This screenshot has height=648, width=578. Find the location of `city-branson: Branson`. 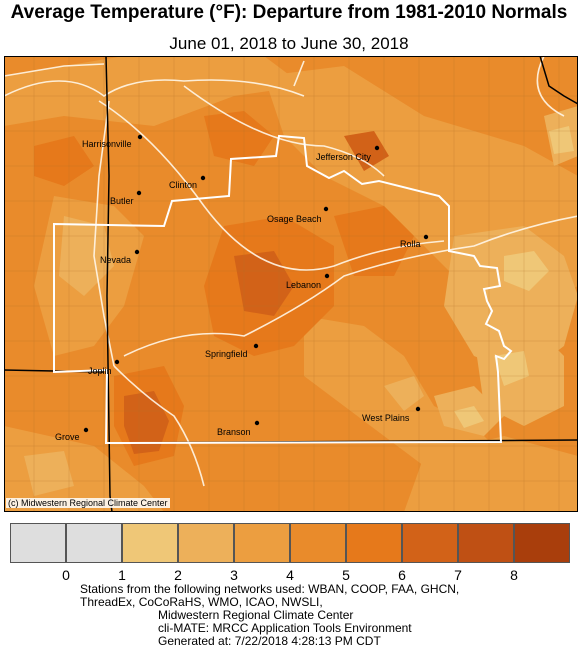

city-branson: Branson is located at coordinates (238, 428).